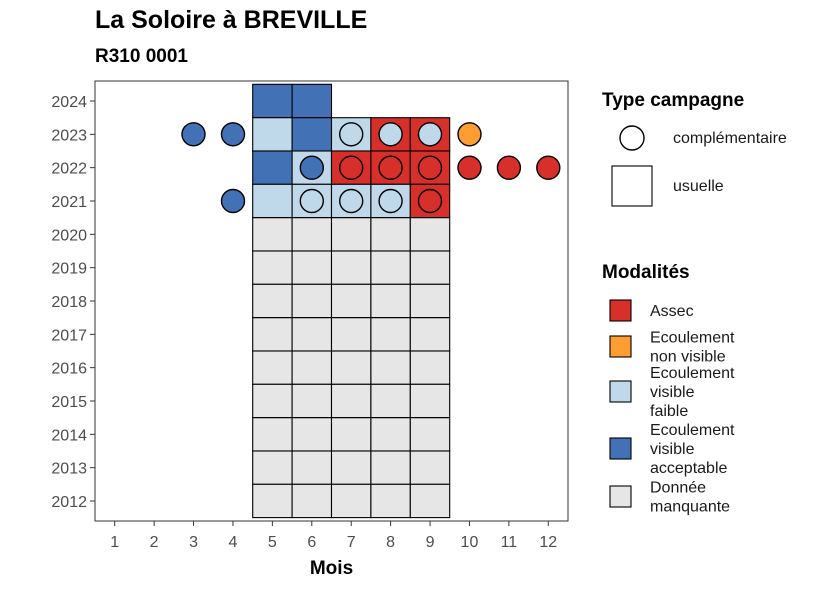 Image resolution: width=826 pixels, height=590 pixels. I want to click on legend-title-modalites: Modalités, so click(646, 272).